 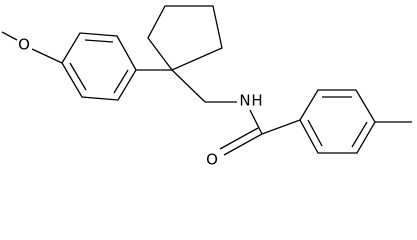 What do you see at coordinates (244, 101) in the screenshot?
I see `atom-label: N` at bounding box center [244, 101].